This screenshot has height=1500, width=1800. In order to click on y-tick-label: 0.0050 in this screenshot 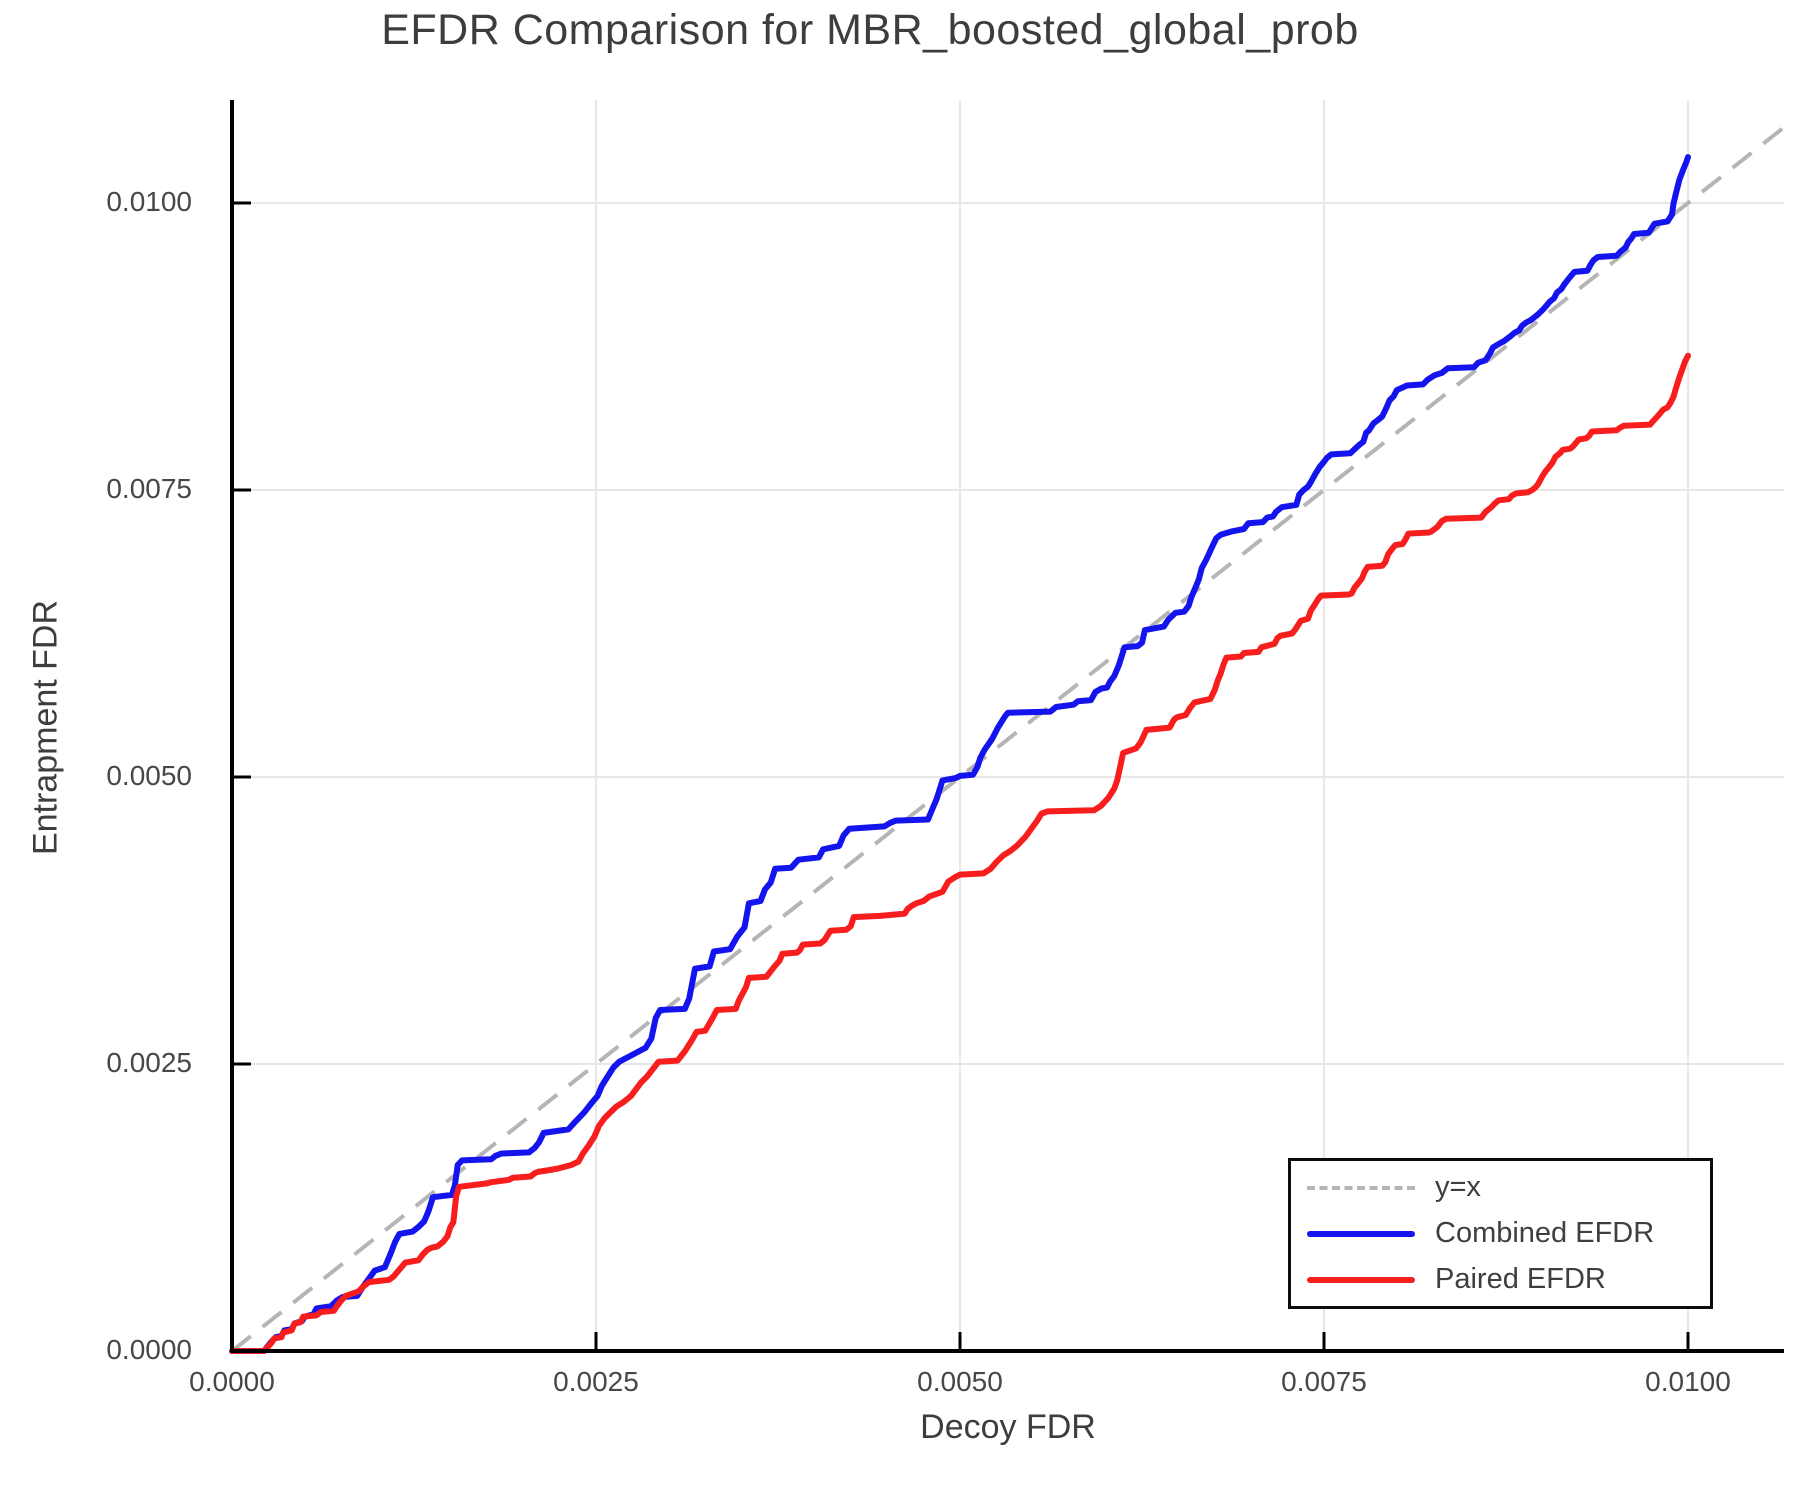, I will do `click(149, 775)`.